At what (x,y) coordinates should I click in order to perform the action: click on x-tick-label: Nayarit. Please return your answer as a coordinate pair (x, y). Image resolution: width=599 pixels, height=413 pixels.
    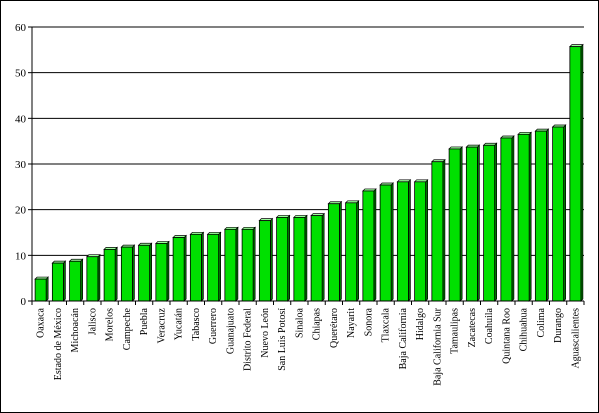
    Looking at the image, I should click on (351, 323).